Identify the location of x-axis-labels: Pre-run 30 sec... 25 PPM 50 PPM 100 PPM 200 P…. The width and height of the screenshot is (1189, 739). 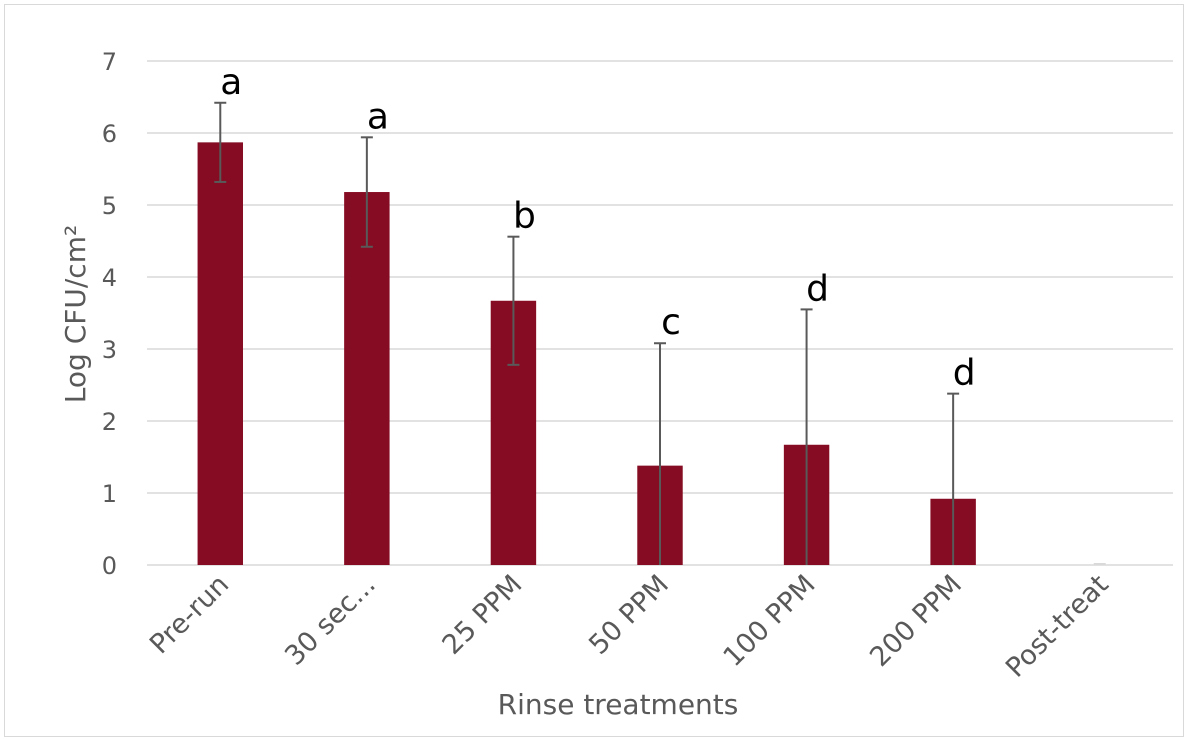
(629, 626).